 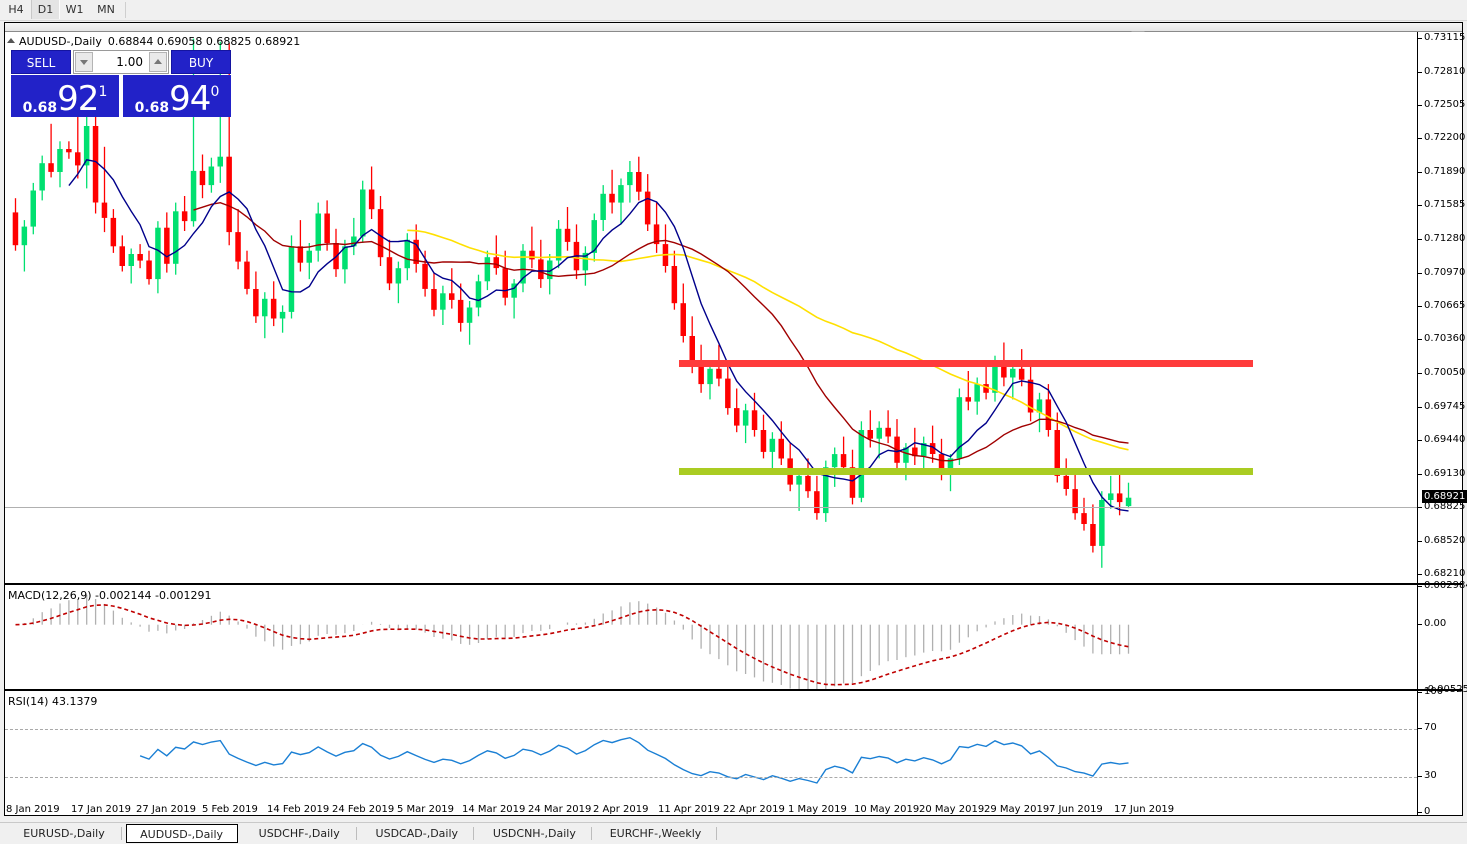 What do you see at coordinates (201, 62) in the screenshot?
I see `buy-button: BUY` at bounding box center [201, 62].